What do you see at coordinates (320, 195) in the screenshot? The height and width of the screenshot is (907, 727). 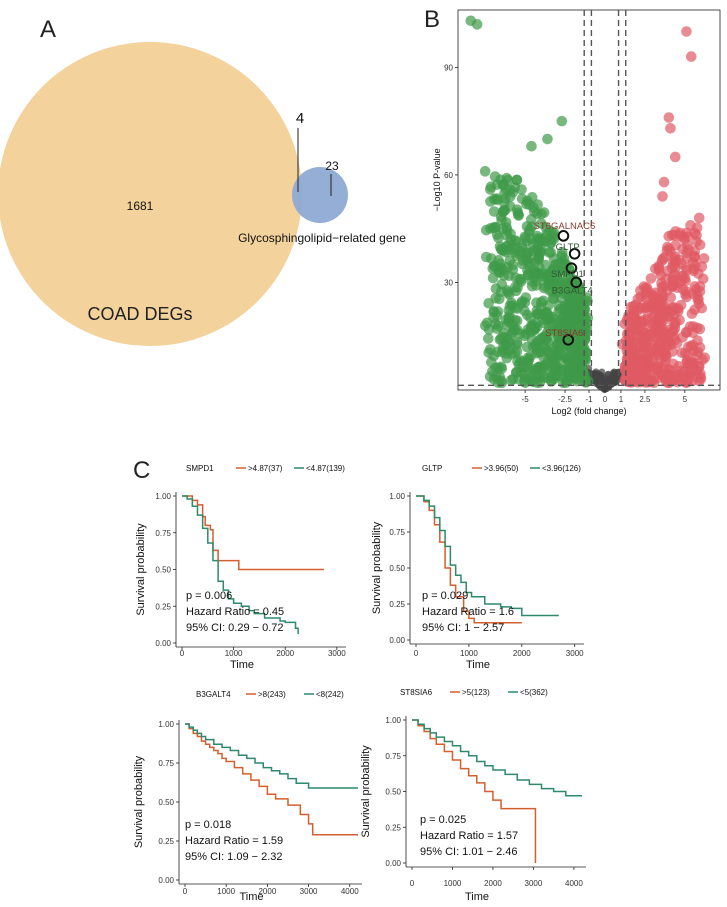 I see `venn-small-circle` at bounding box center [320, 195].